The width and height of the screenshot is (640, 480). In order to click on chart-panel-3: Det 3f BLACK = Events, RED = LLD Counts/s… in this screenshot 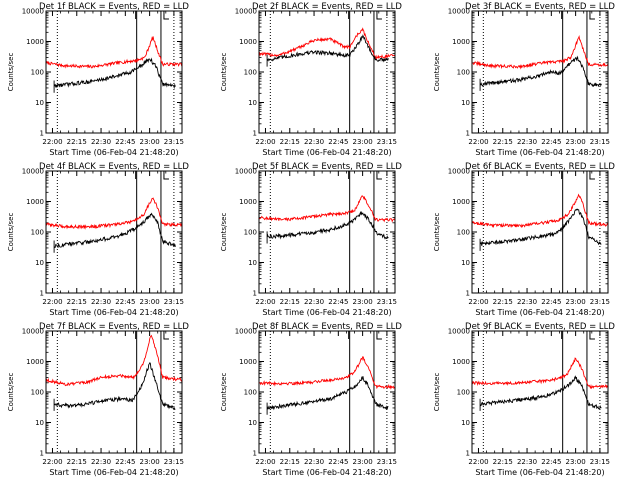, I will do `click(524, 79)`.